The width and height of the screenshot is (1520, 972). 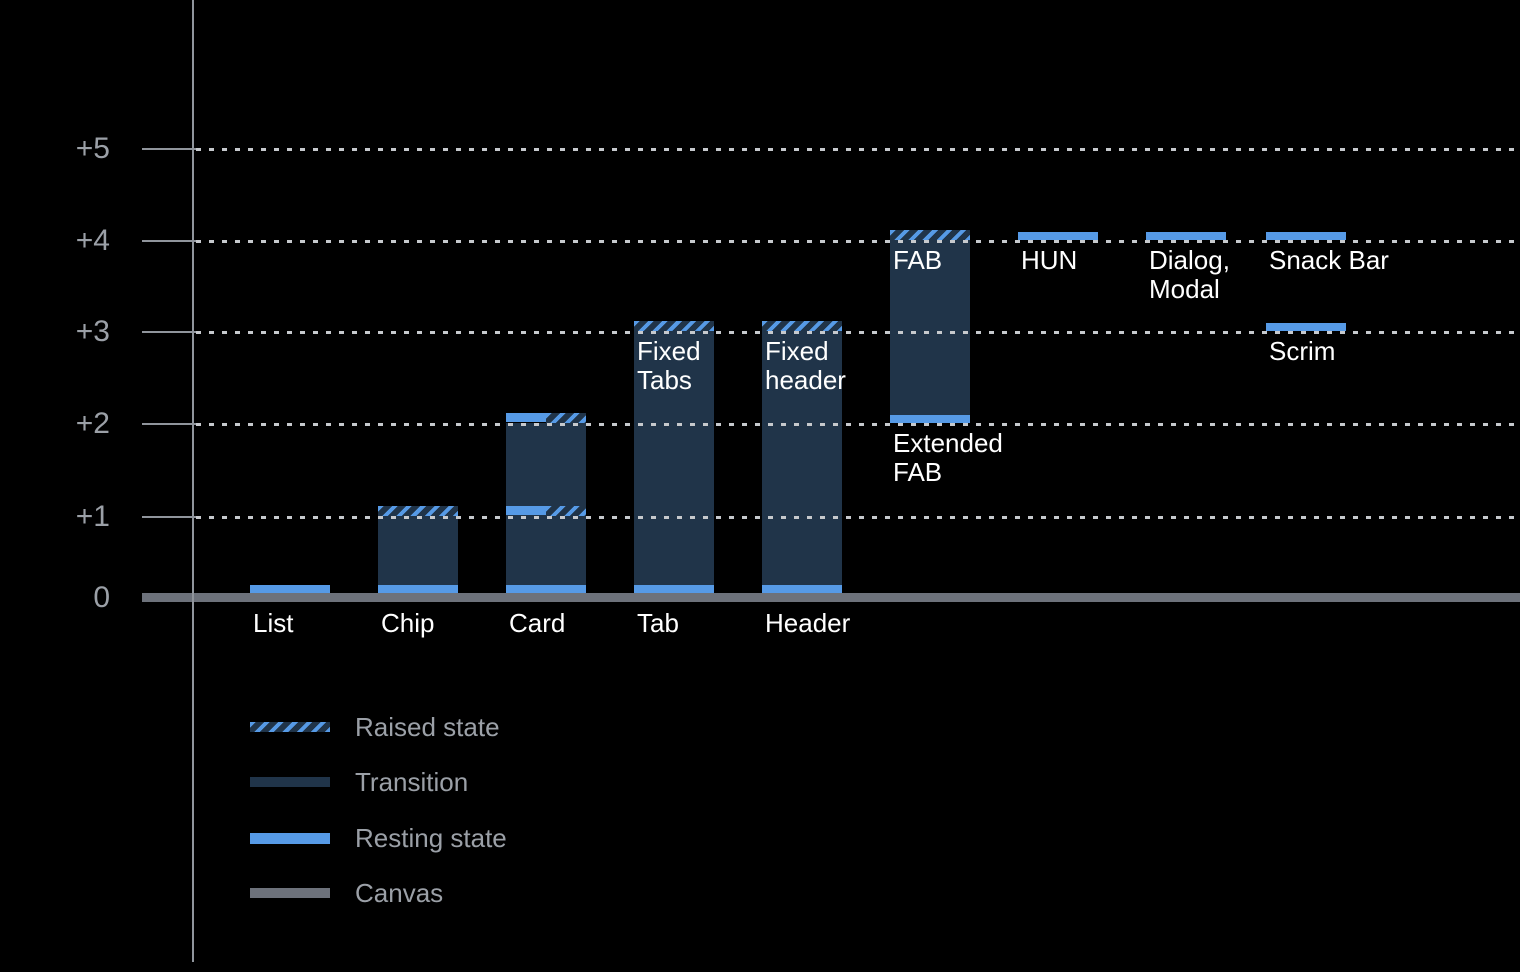 What do you see at coordinates (802, 458) in the screenshot?
I see `bar-header-transition` at bounding box center [802, 458].